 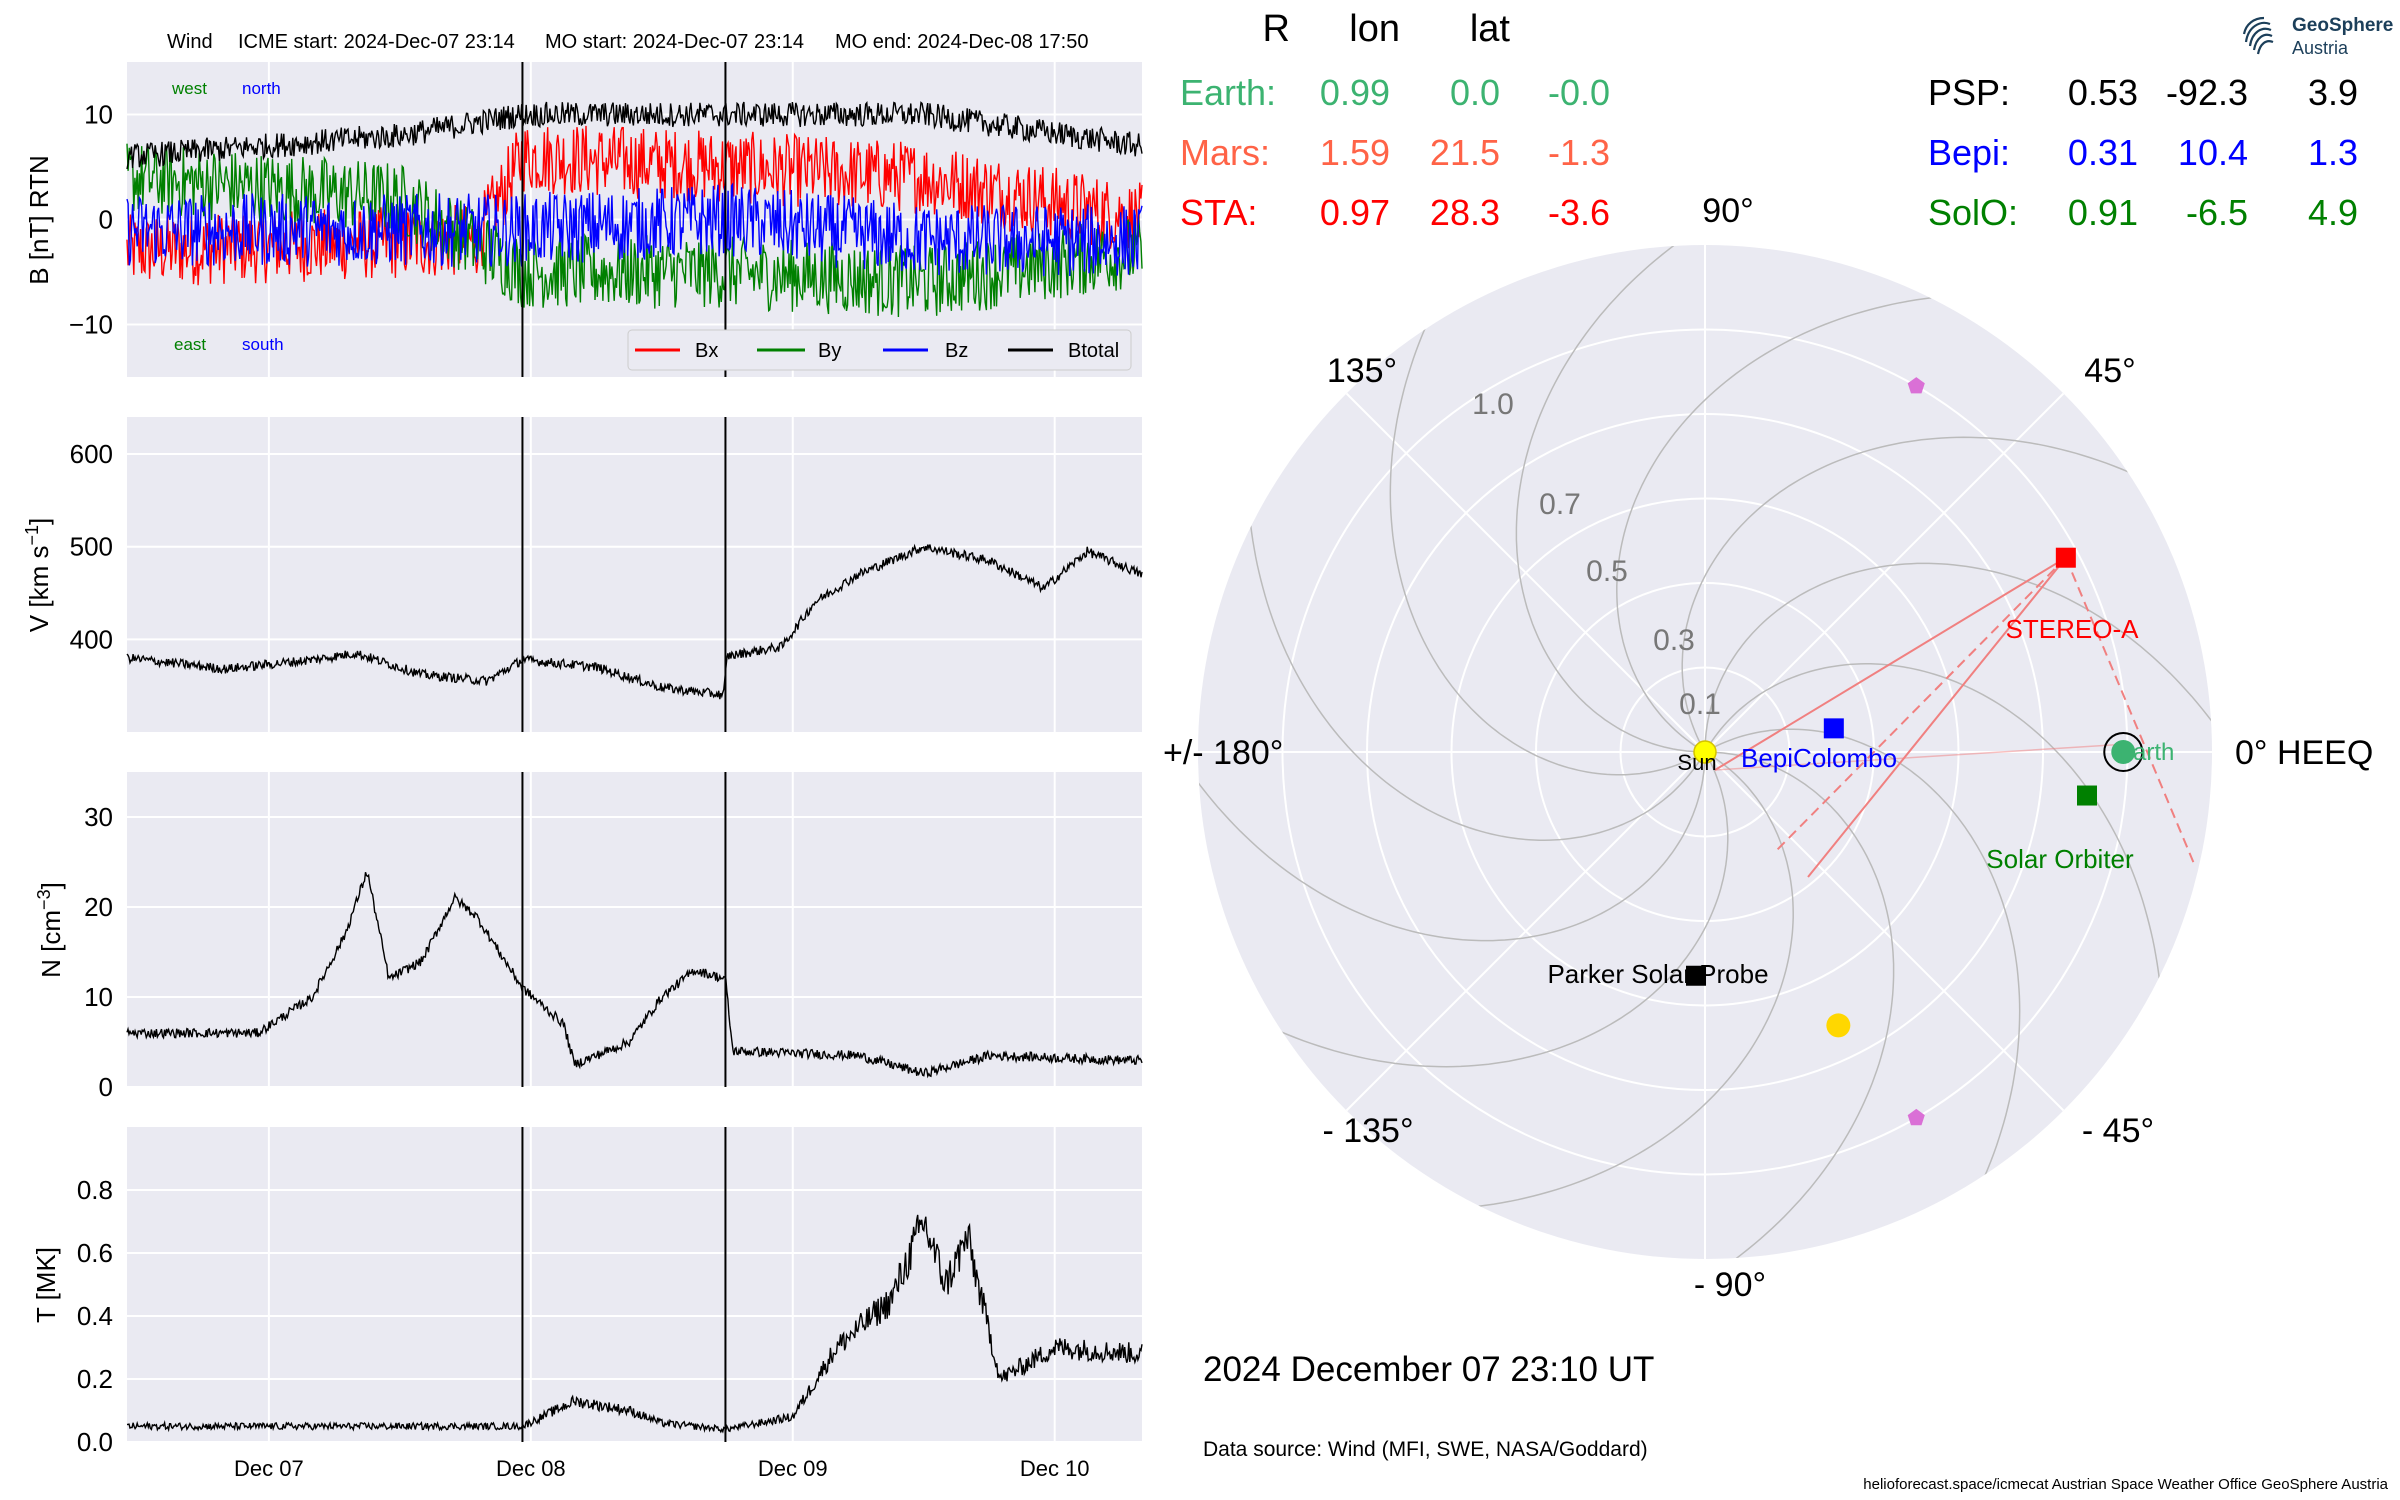 I want to click on marker-bepicolombo, so click(x=1833, y=728).